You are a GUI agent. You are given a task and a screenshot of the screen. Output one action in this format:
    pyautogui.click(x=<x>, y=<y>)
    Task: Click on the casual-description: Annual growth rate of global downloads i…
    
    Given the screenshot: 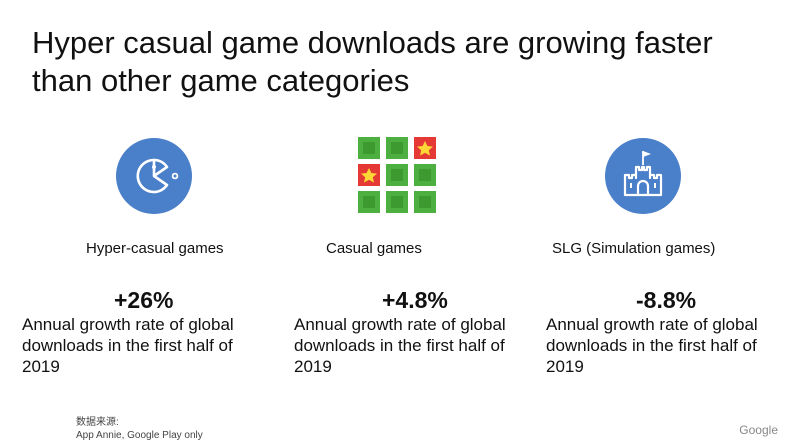 What is the action you would take?
    pyautogui.click(x=400, y=345)
    